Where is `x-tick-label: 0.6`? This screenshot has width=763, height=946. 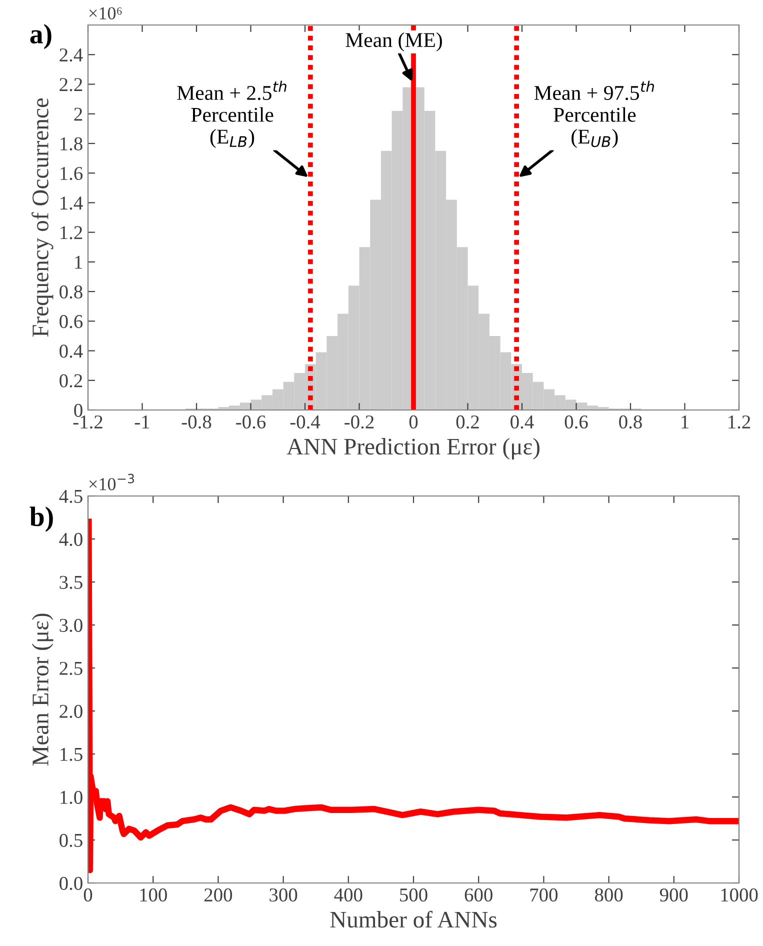 x-tick-label: 0.6 is located at coordinates (576, 422).